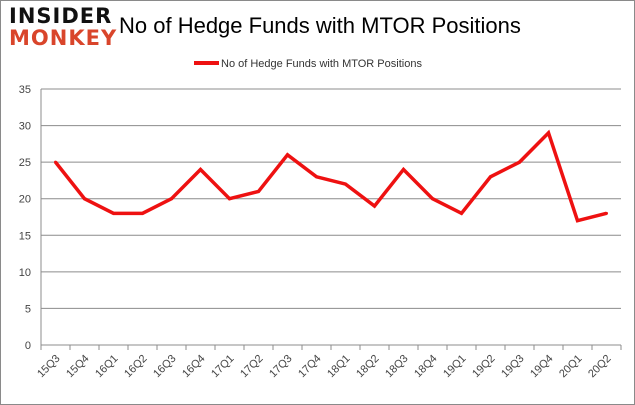 The width and height of the screenshot is (635, 405). Describe the element at coordinates (28, 346) in the screenshot. I see `y-tick-label: 0` at that location.